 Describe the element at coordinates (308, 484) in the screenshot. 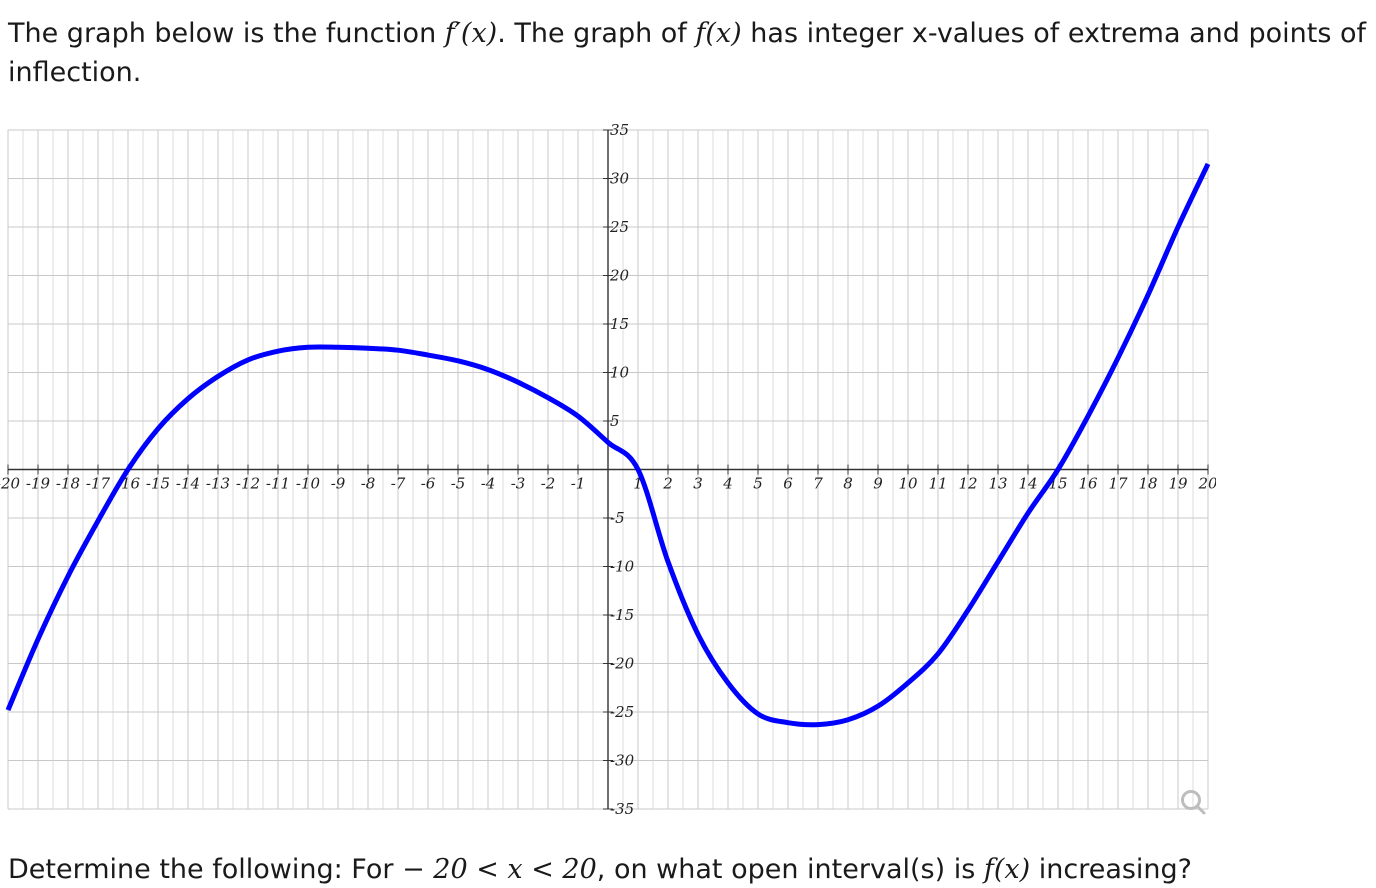

I see `x-tick-label: -10` at that location.